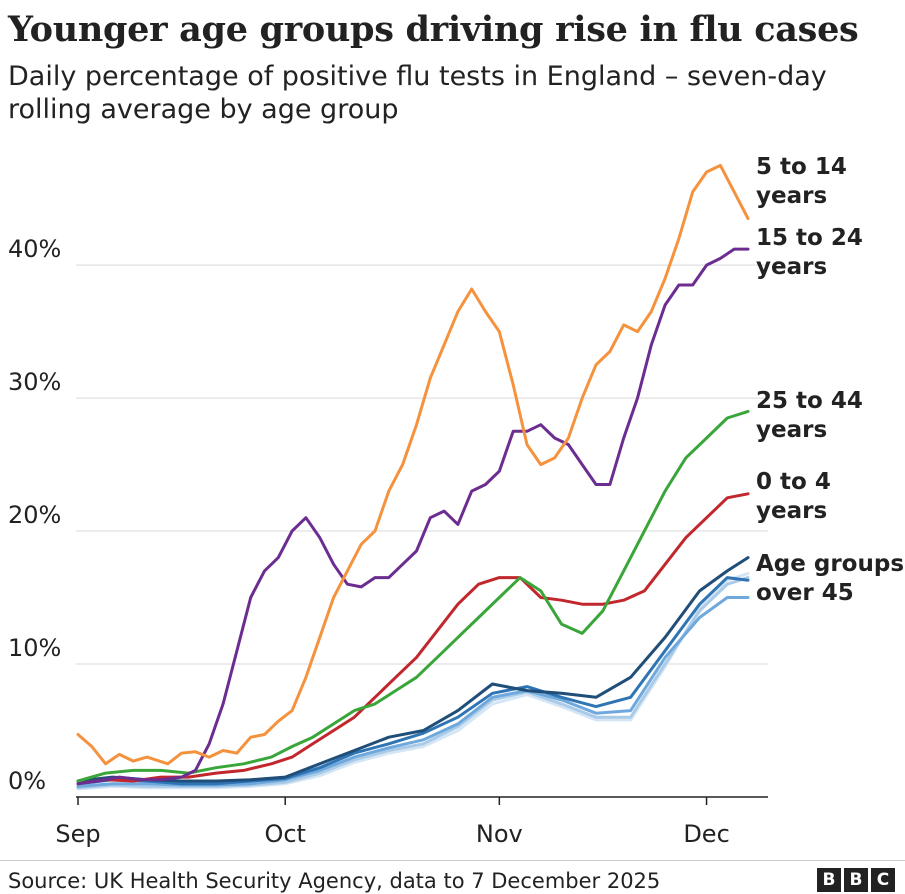 Image resolution: width=905 pixels, height=894 pixels. Describe the element at coordinates (805, 593) in the screenshot. I see `series-label: over 45` at that location.